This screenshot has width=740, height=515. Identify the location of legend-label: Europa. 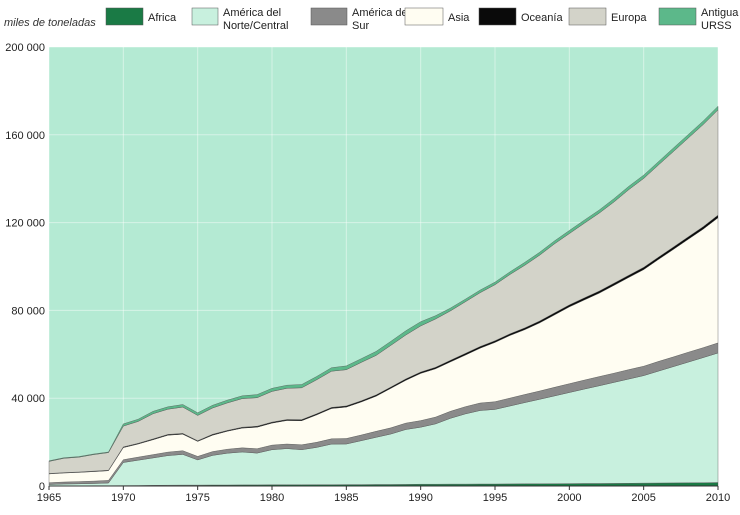
(629, 18).